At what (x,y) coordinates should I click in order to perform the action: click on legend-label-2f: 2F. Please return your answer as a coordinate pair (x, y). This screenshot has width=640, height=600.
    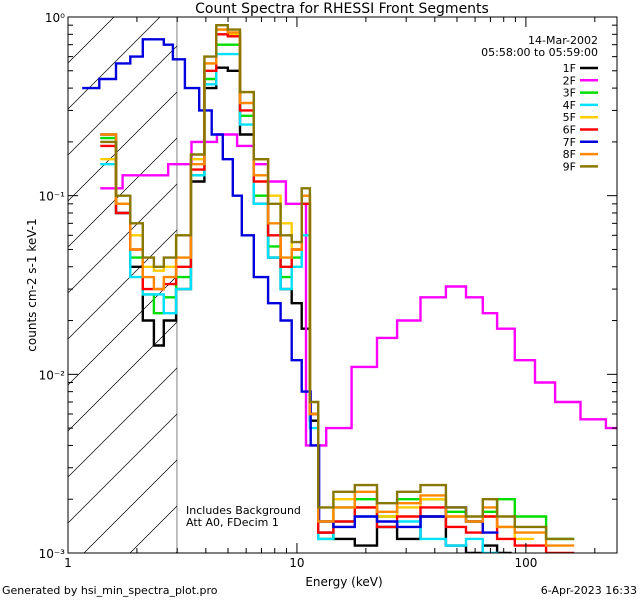
    Looking at the image, I should click on (569, 80).